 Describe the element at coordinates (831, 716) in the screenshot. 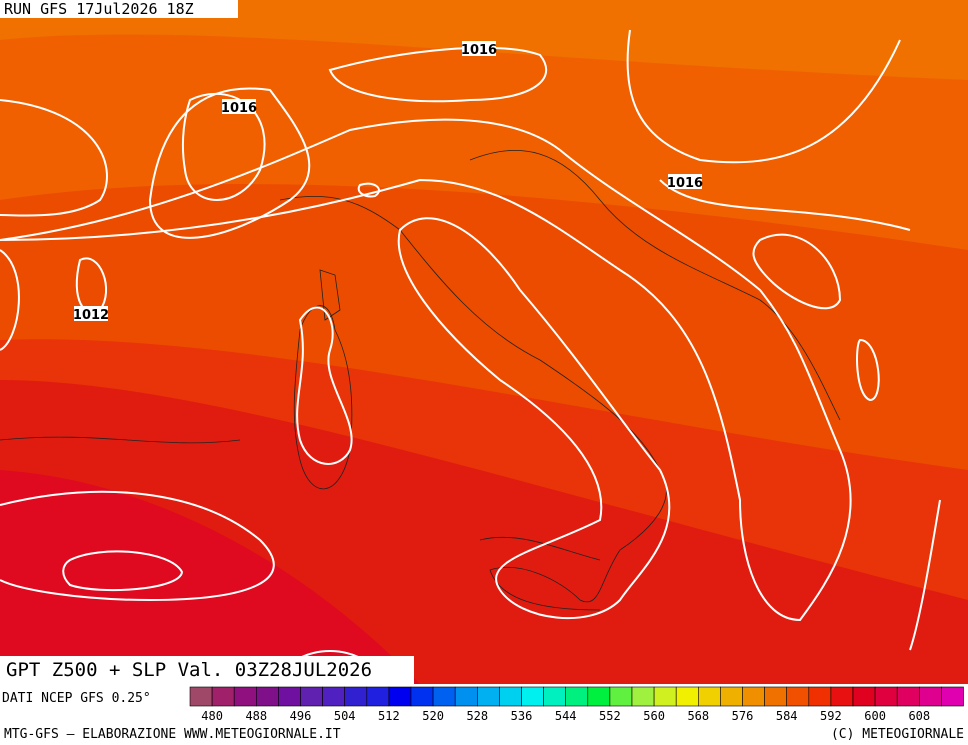

I see `colorbar-label: 592` at that location.